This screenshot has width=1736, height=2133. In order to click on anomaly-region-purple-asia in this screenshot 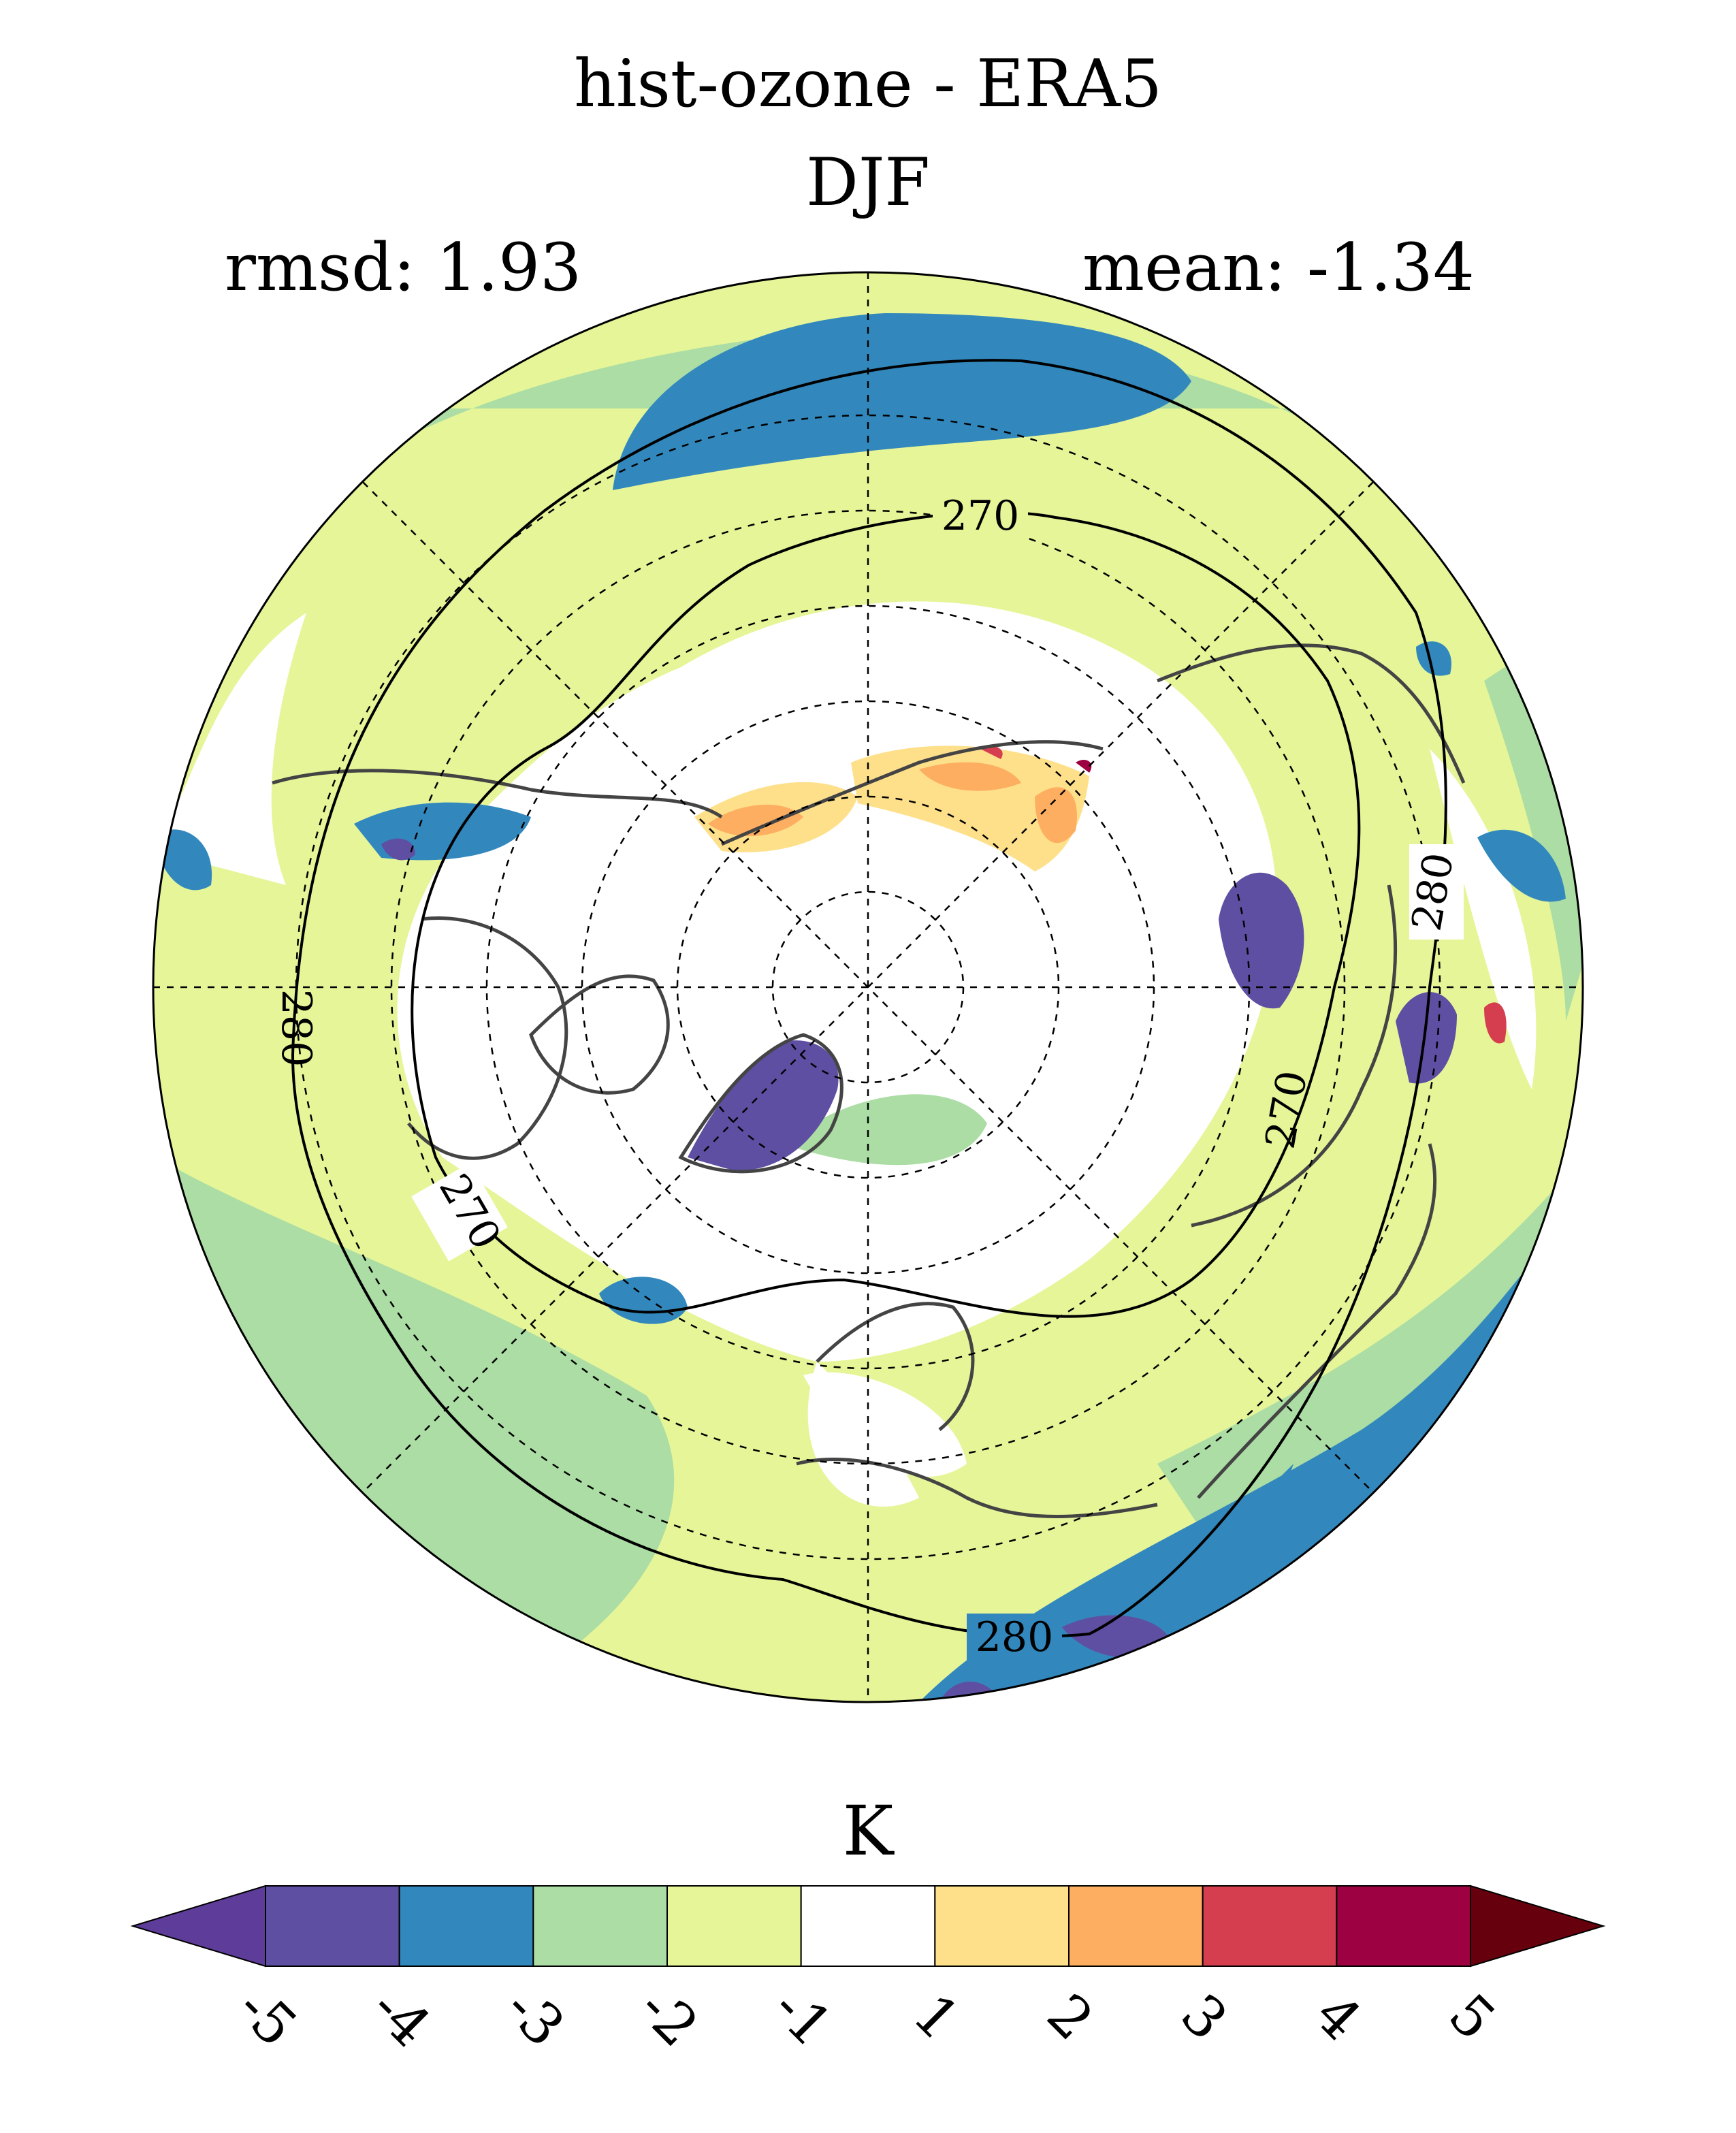, I will do `click(1426, 1038)`.